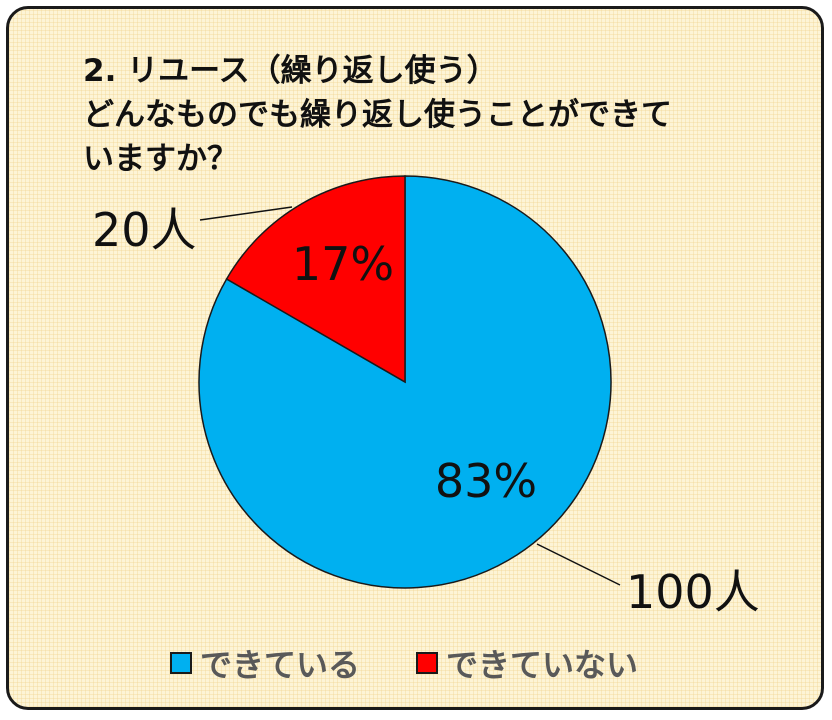 This screenshot has height=720, width=832. What do you see at coordinates (280, 665) in the screenshot?
I see `legend-label-dekiteiru: できている` at bounding box center [280, 665].